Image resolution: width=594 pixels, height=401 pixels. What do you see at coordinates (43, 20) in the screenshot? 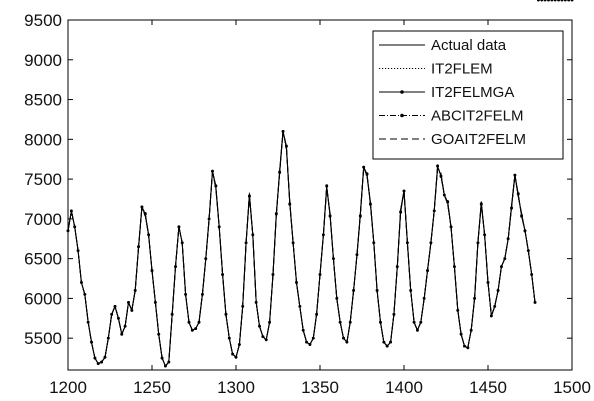
I see `y-tick-label: 9500` at bounding box center [43, 20].